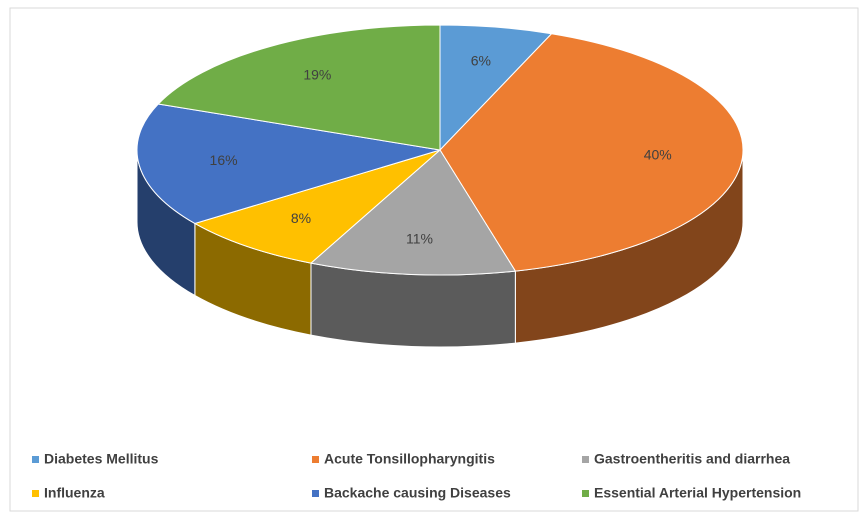 Image resolution: width=863 pixels, height=513 pixels. I want to click on pie-side, so click(413, 305).